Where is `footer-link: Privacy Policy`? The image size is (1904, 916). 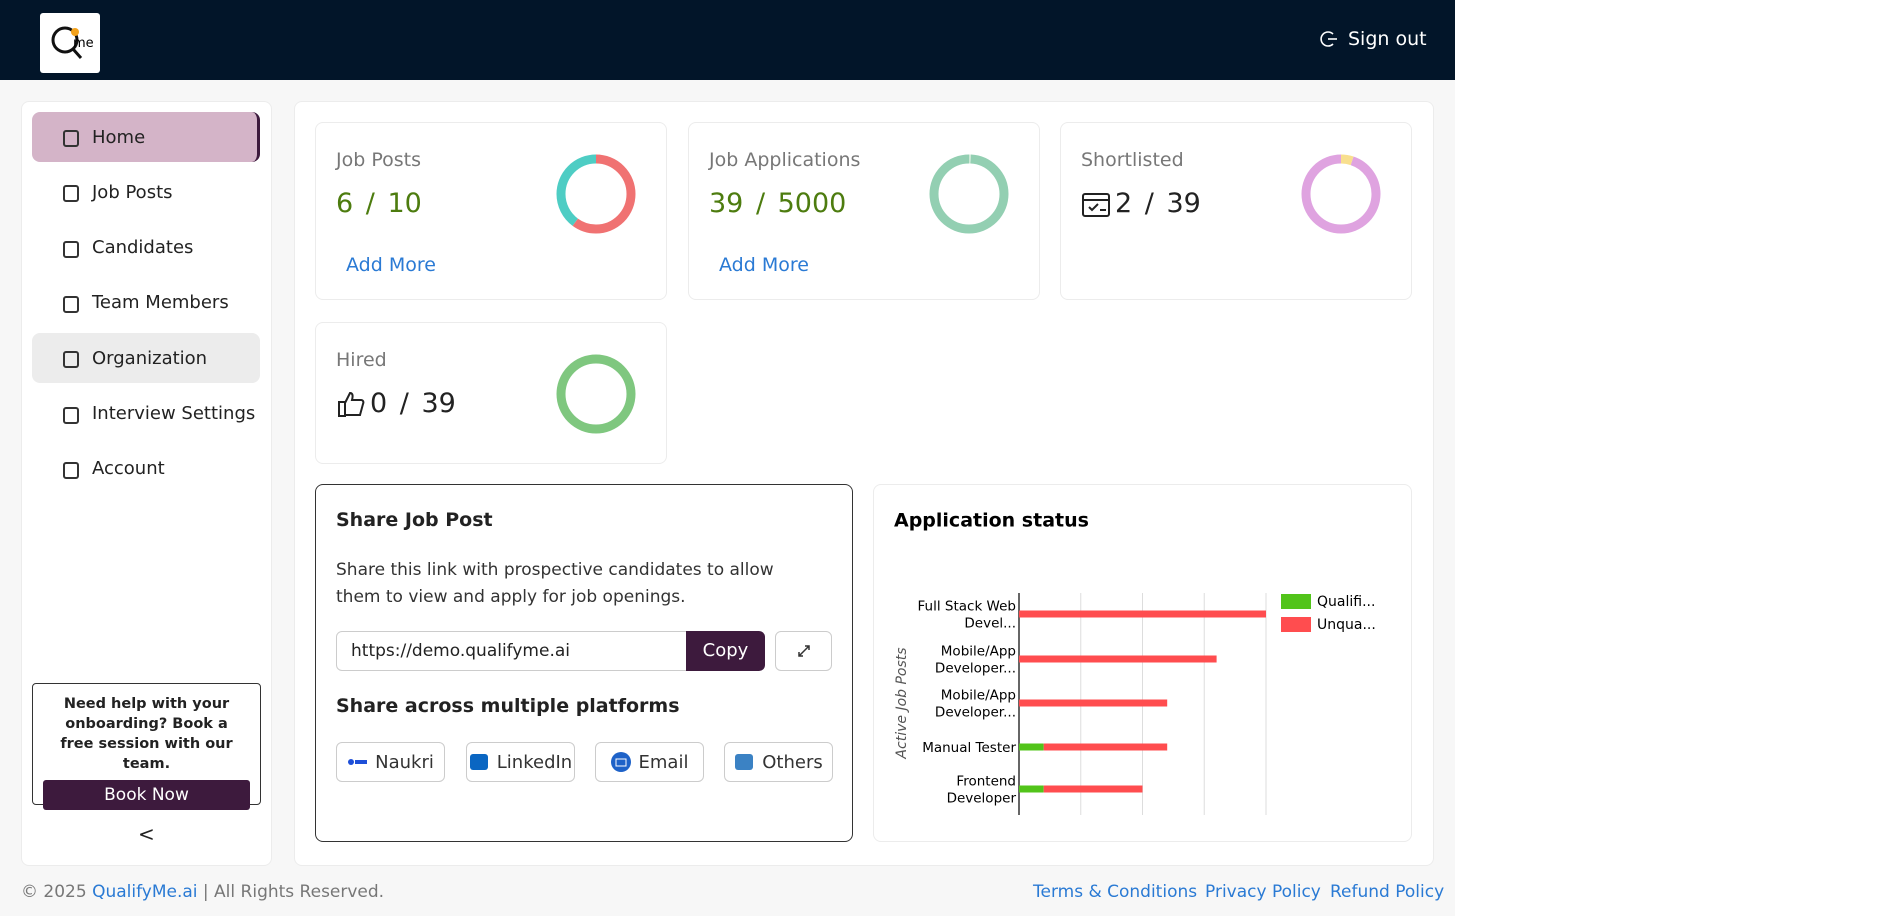
footer-link: Privacy Policy is located at coordinates (1263, 892).